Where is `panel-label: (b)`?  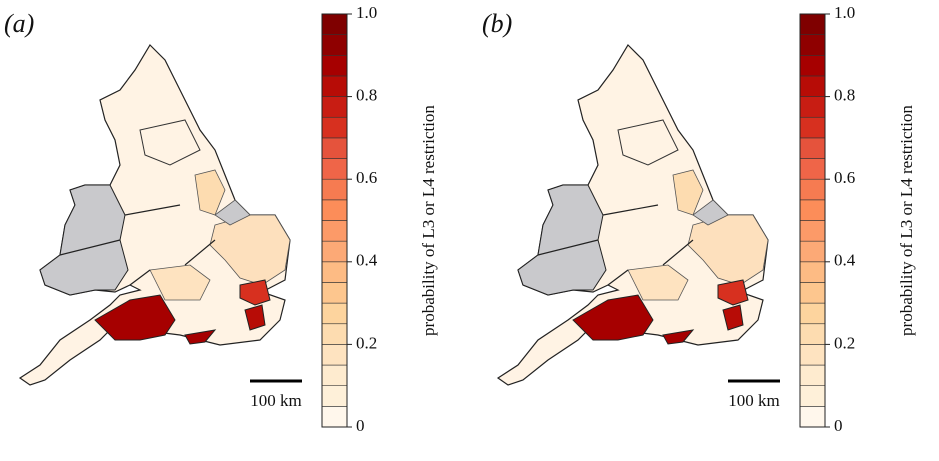
panel-label: (b) is located at coordinates (497, 23).